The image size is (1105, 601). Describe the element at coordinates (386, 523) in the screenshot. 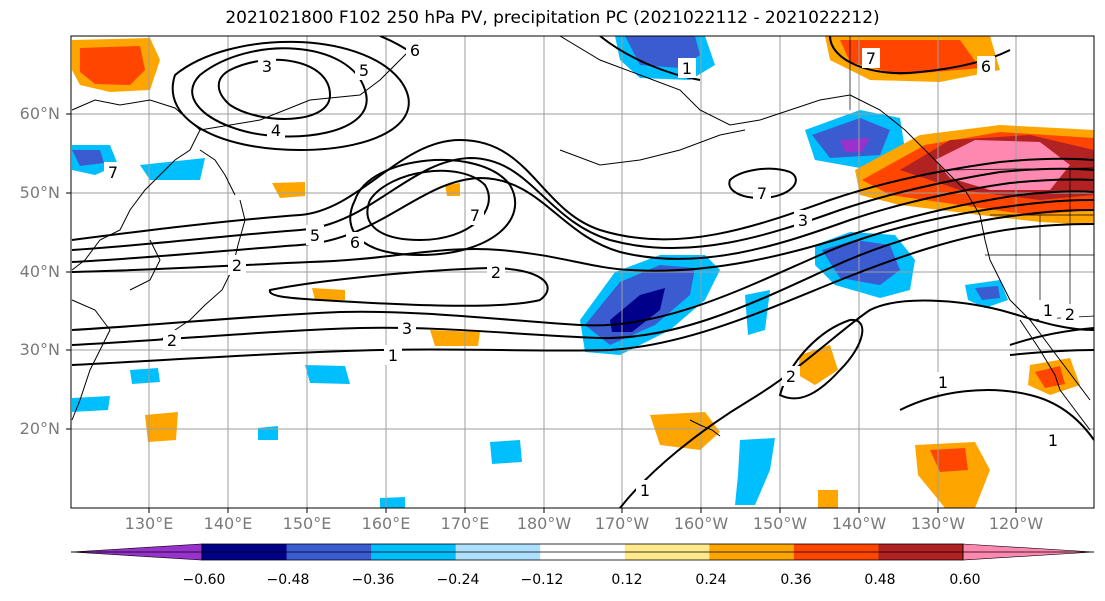

I see `lon-label: 160°E` at that location.